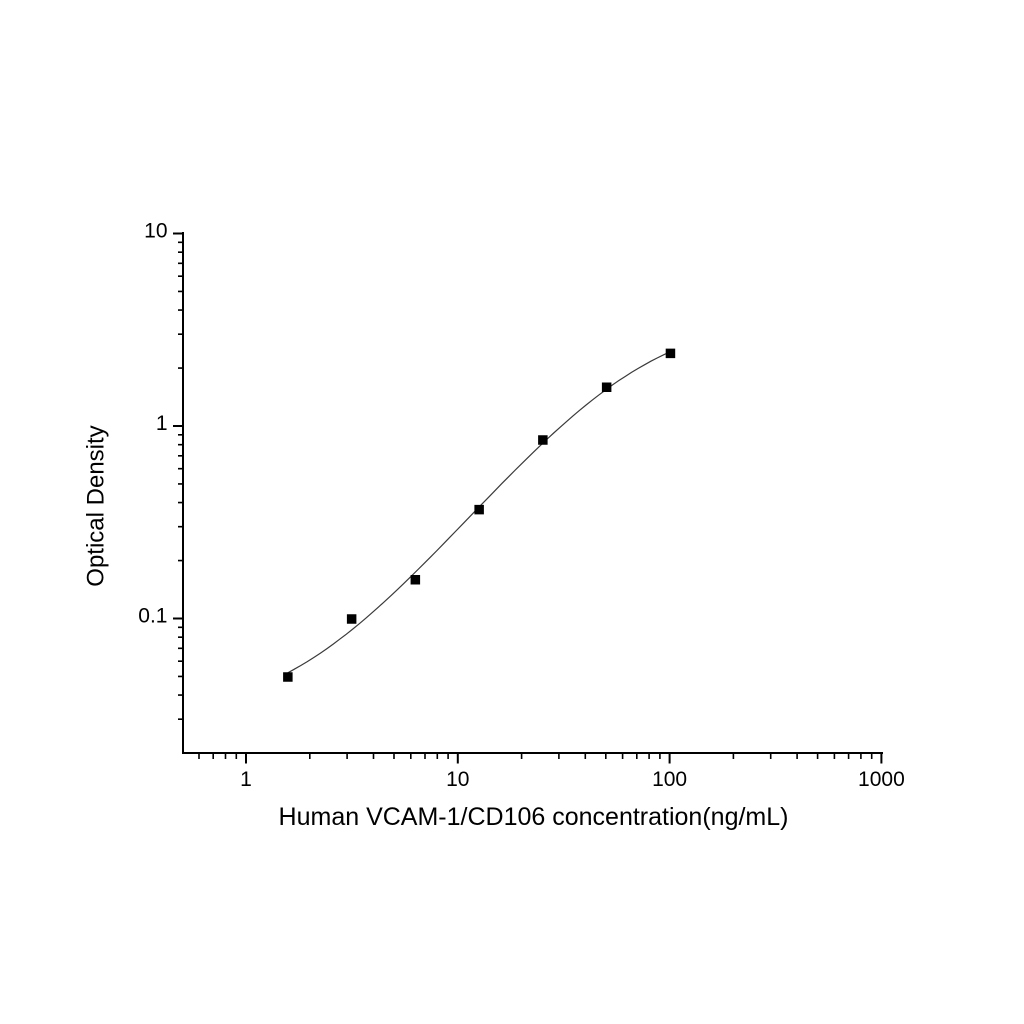 The width and height of the screenshot is (1024, 1024). Describe the element at coordinates (96, 505) in the screenshot. I see `svg-text: Optical Density` at that location.